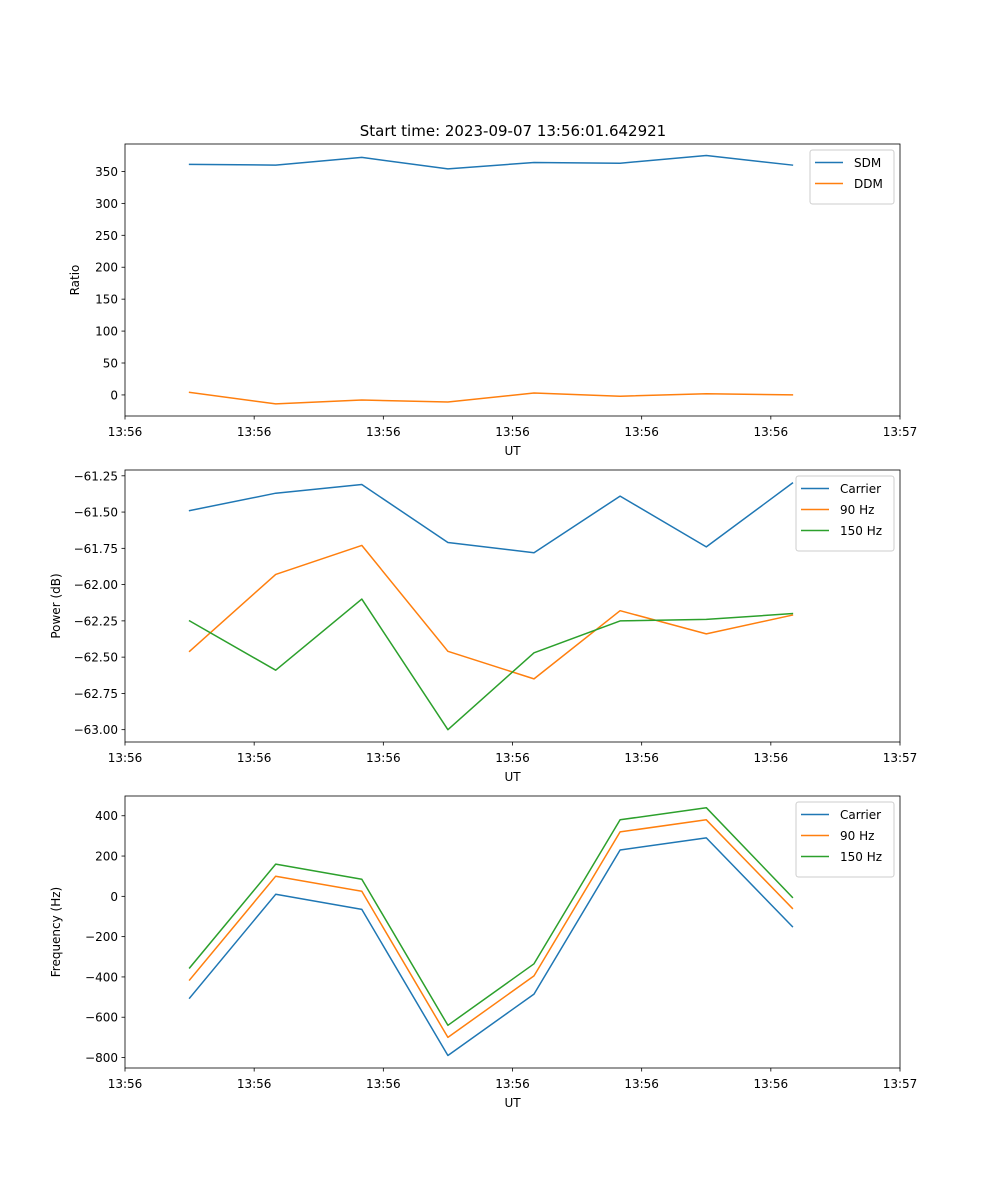  I want to click on power-legend: Carrier 90 Hz 150 Hz, so click(845, 513).